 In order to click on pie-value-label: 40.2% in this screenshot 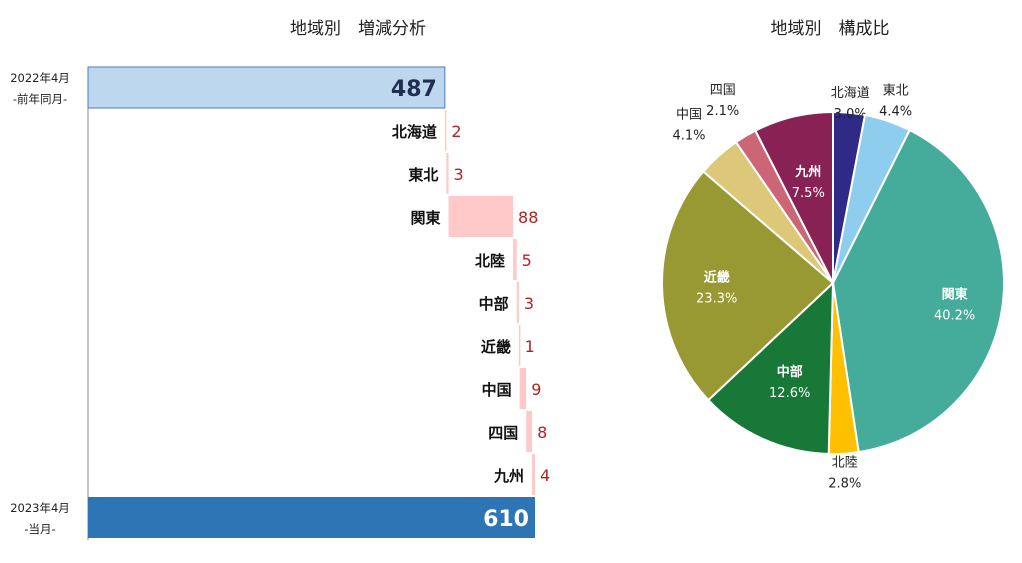, I will do `click(954, 315)`.